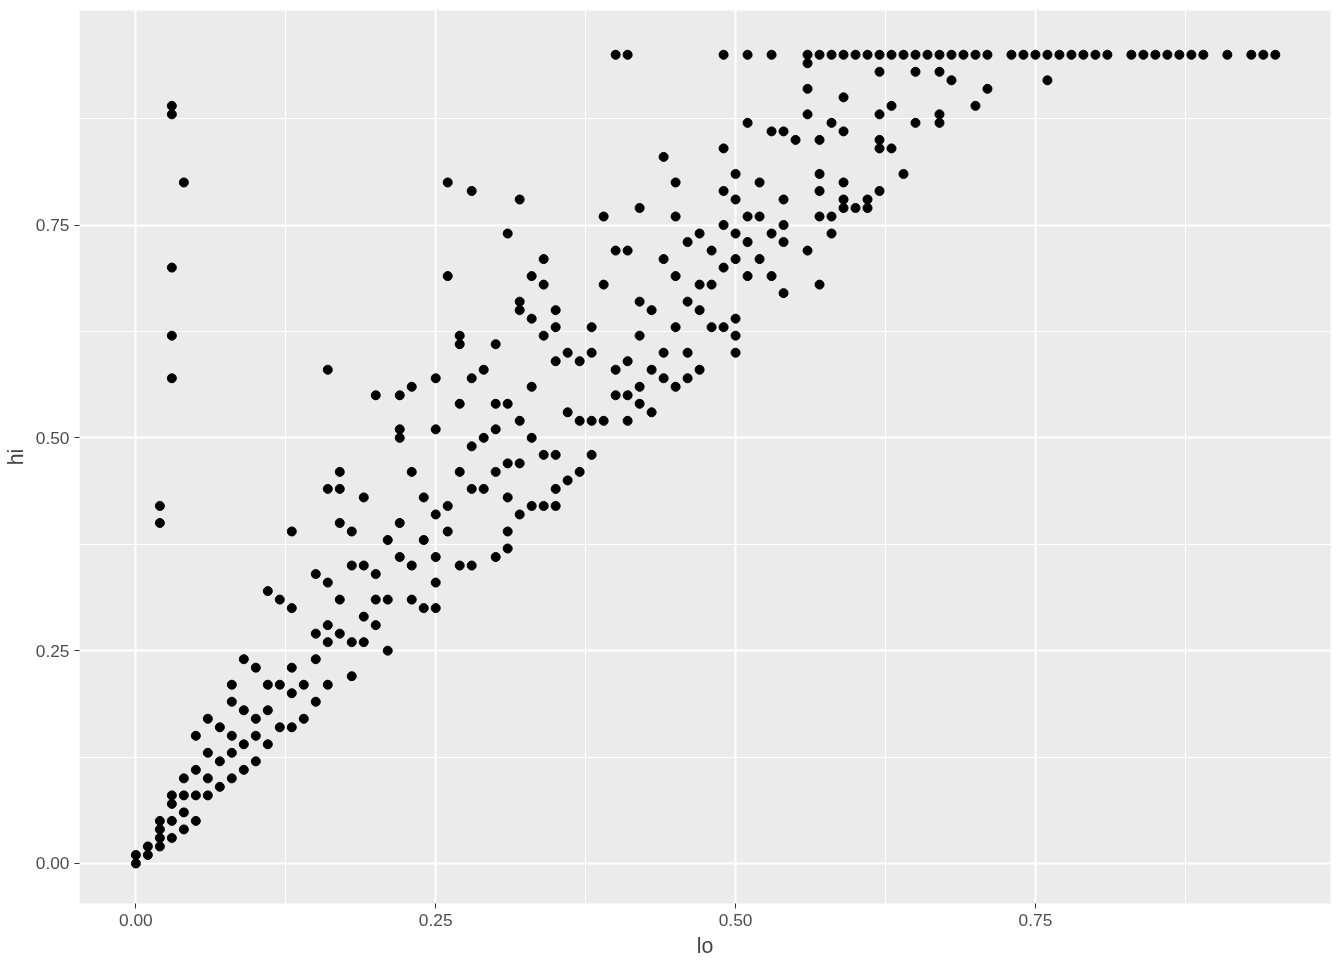 The height and width of the screenshot is (960, 1344). I want to click on y-axis-title: hi, so click(15, 457).